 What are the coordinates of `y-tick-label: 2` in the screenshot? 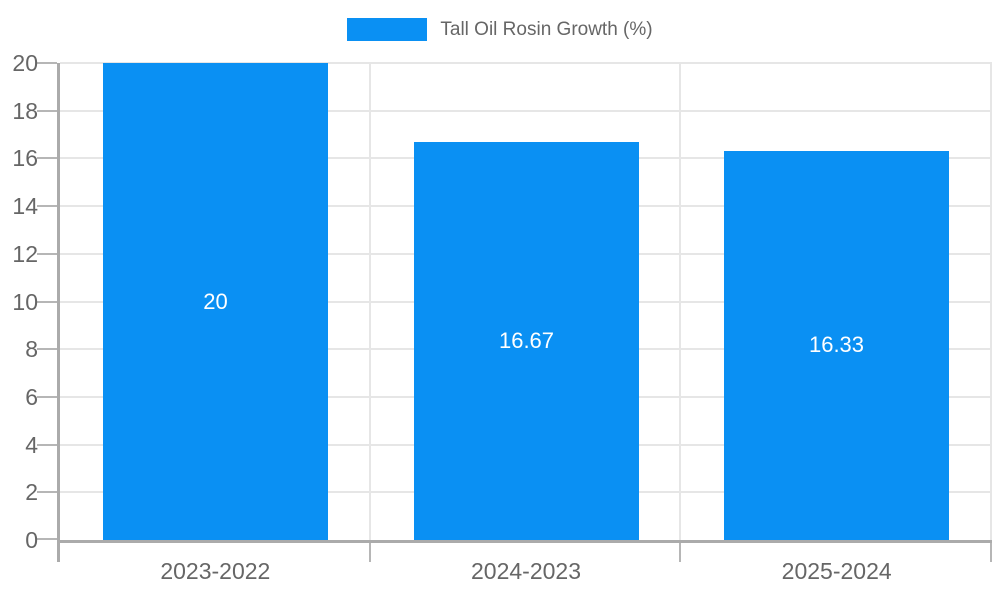 It's located at (31, 492).